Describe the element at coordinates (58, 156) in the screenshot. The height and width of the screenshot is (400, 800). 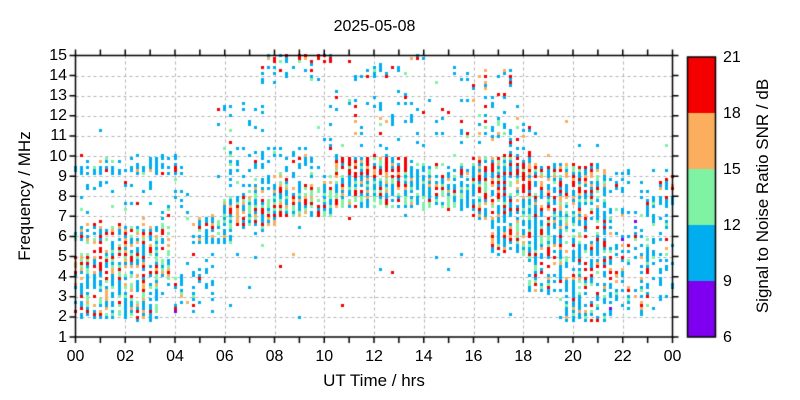
I see `y-tick-label: 10` at that location.